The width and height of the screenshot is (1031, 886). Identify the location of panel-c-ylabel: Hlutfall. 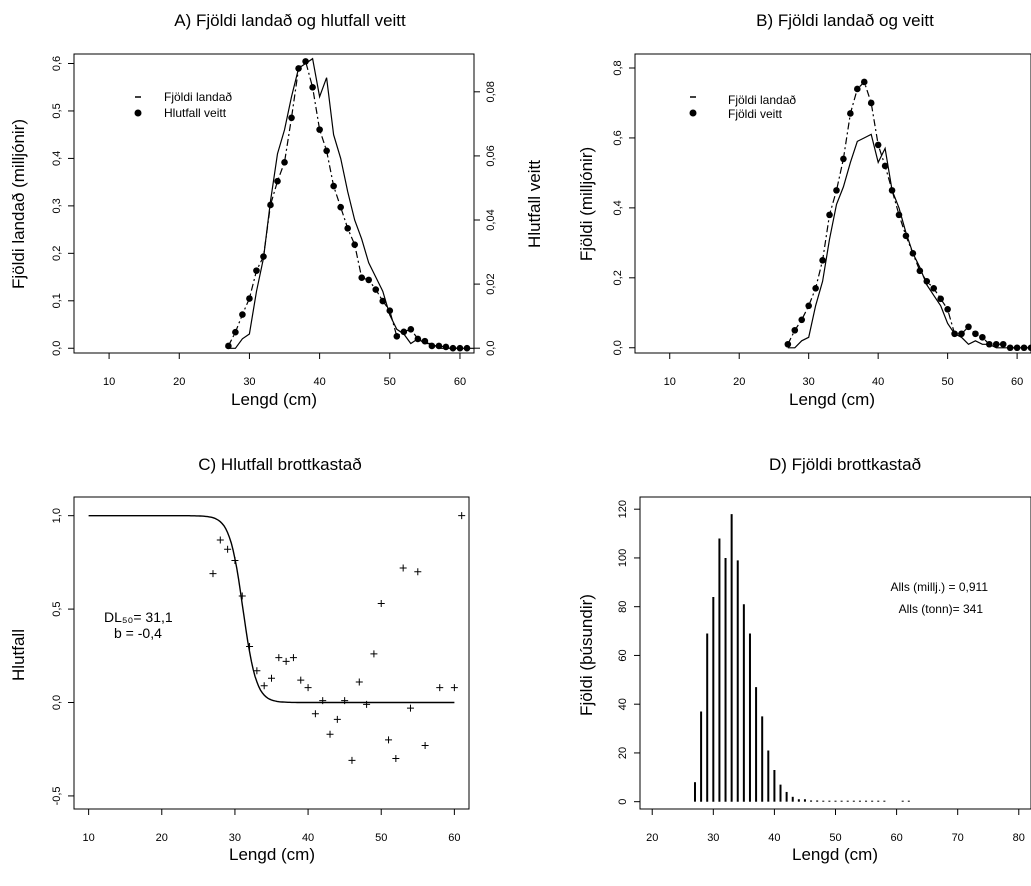
(18, 655).